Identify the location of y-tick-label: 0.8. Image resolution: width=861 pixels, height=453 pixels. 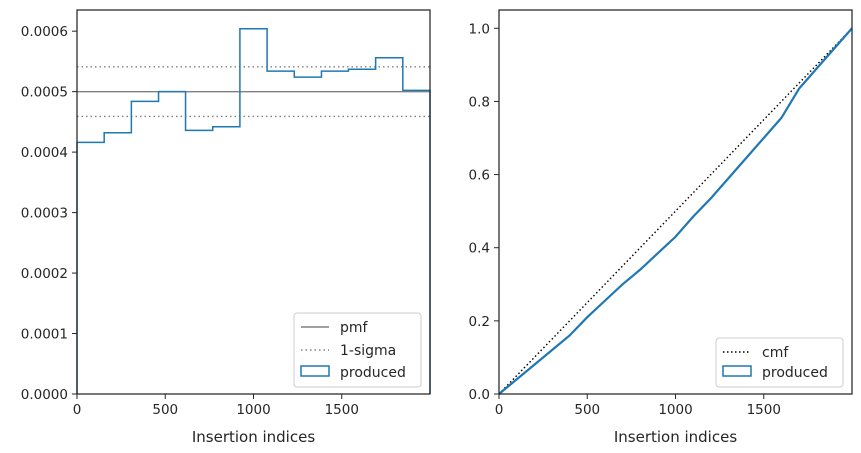
(479, 102).